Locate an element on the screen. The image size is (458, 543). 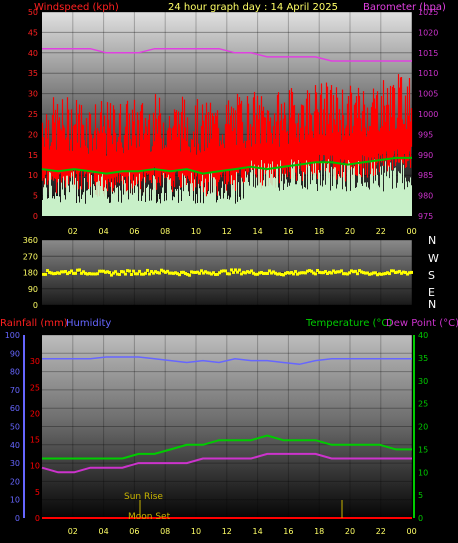
wind-axis-tick: 45 is located at coordinates (33, 32).